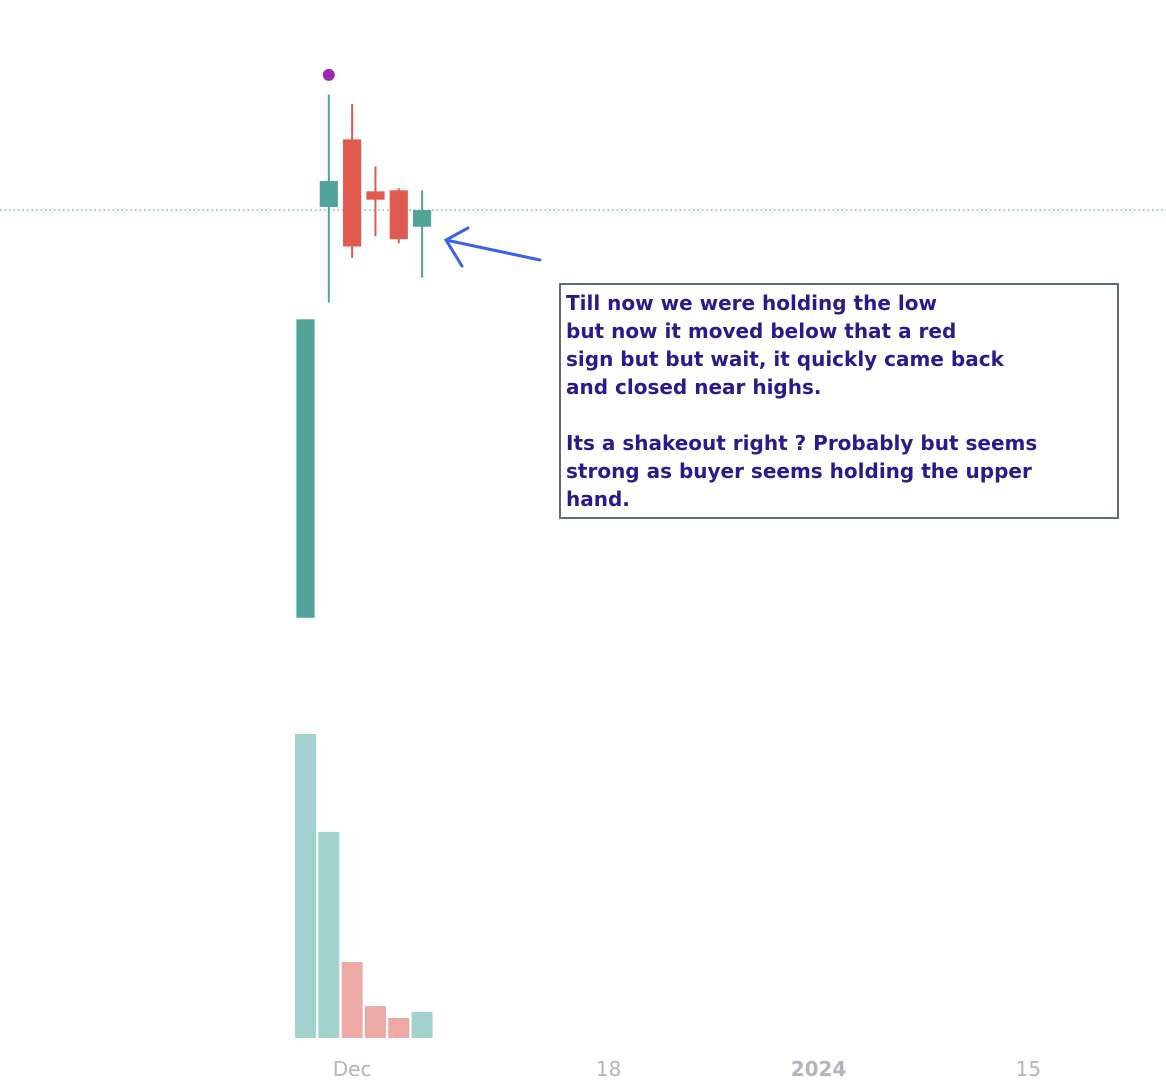  I want to click on annotation-line: strong as buyer seems holding the upper, so click(799, 471).